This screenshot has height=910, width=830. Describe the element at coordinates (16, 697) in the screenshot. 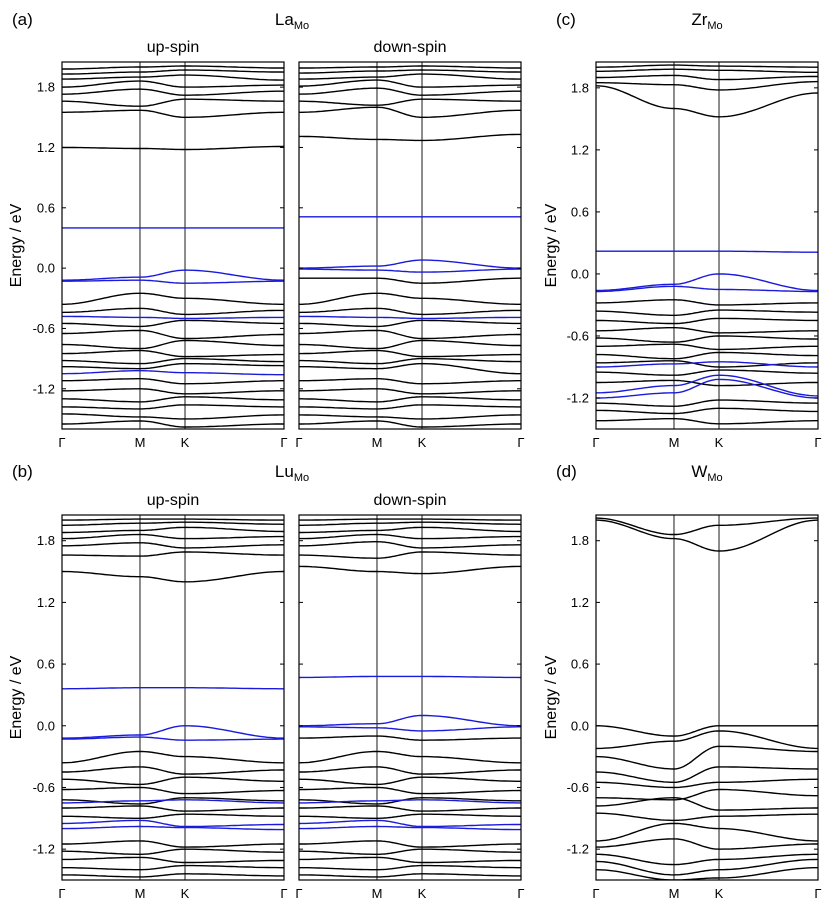

I see `y-axis-label-b: Energy / eV` at that location.